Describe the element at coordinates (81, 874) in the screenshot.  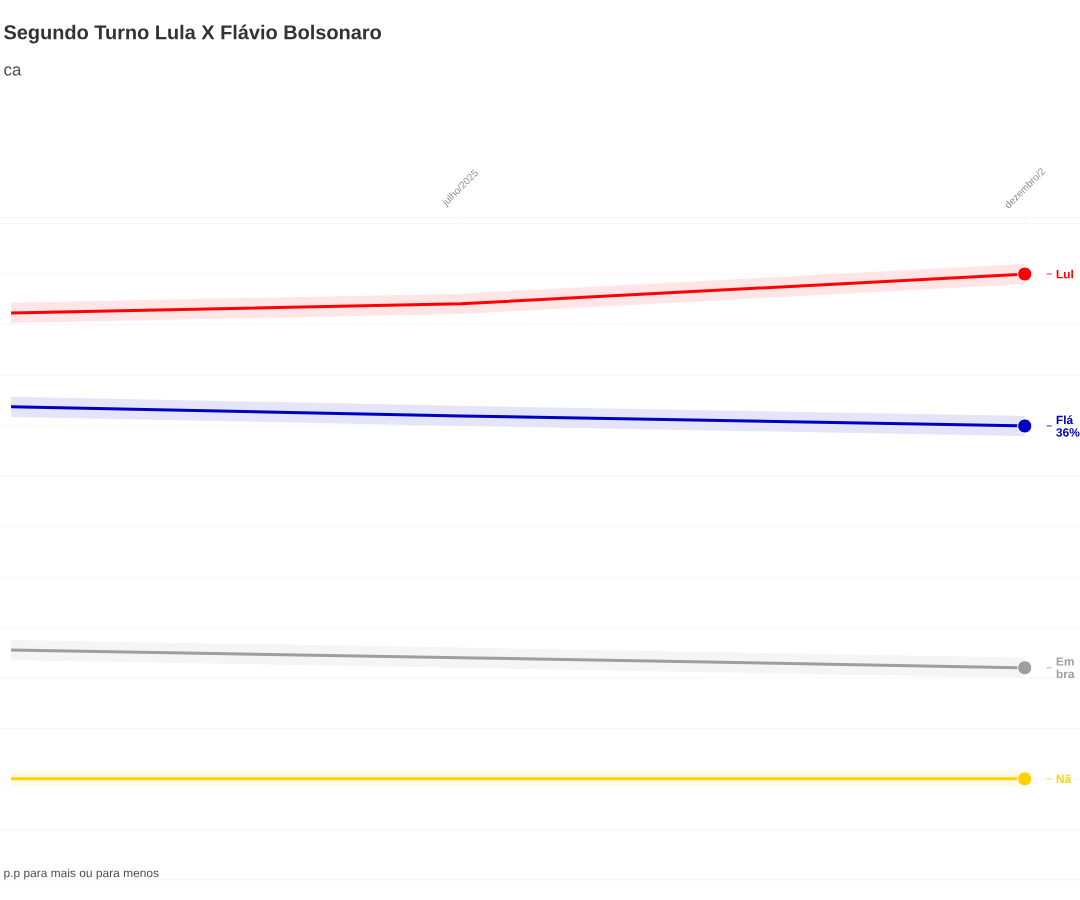
I see `text: p.p para mais ou para menos` at that location.